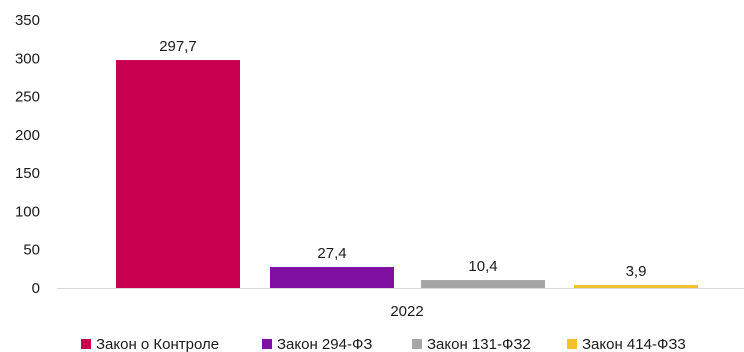 The height and width of the screenshot is (352, 744). I want to click on y-tick-label: 100, so click(27, 211).